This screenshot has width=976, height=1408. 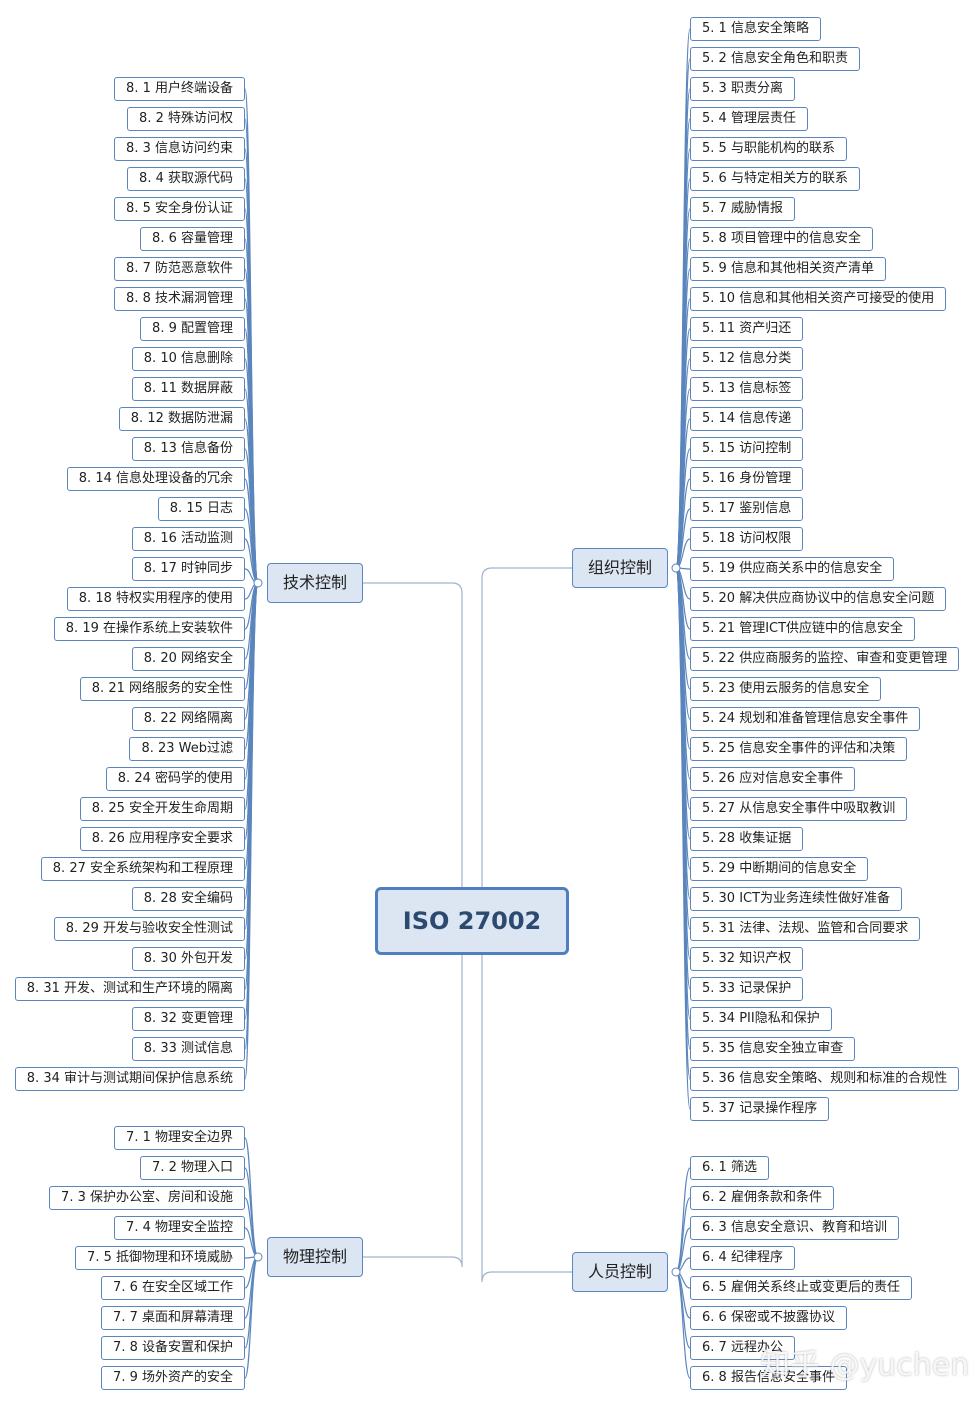 What do you see at coordinates (315, 583) in the screenshot?
I see `branch-topic: 技术控制` at bounding box center [315, 583].